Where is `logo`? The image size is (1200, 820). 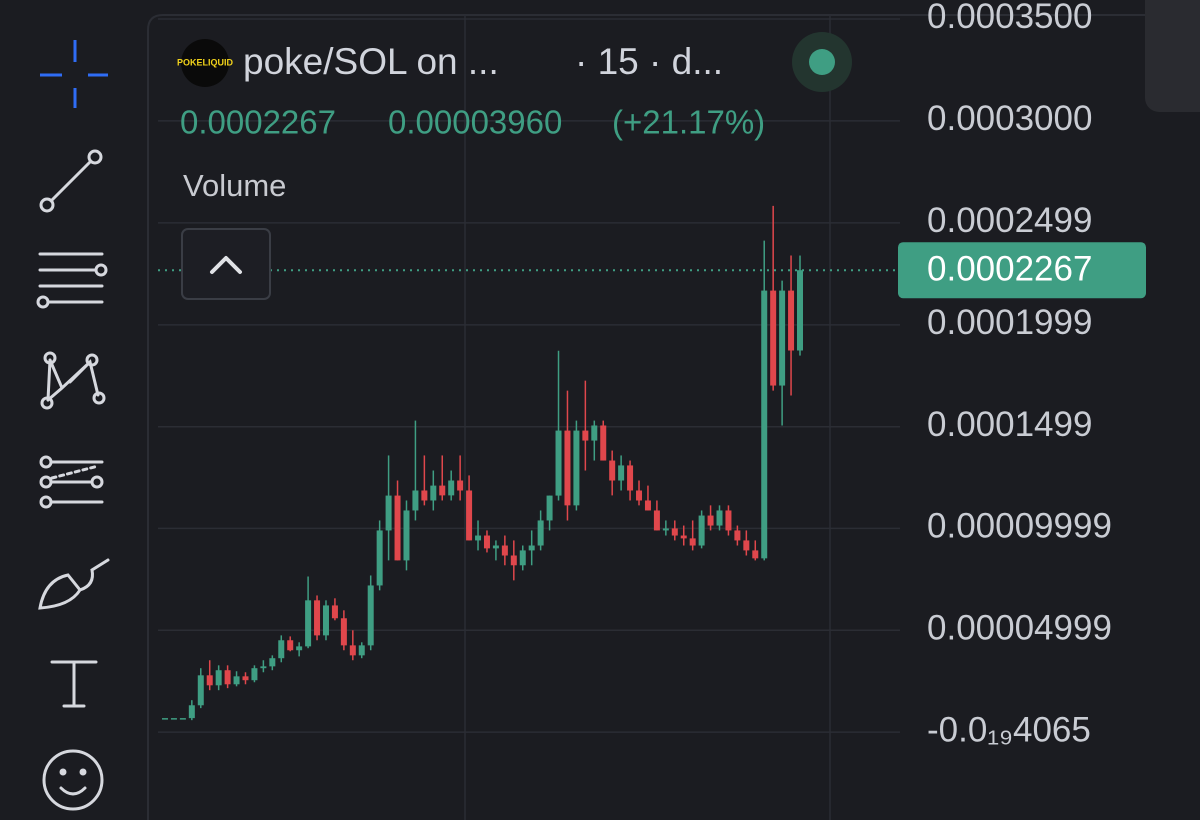
logo is located at coordinates (205, 63).